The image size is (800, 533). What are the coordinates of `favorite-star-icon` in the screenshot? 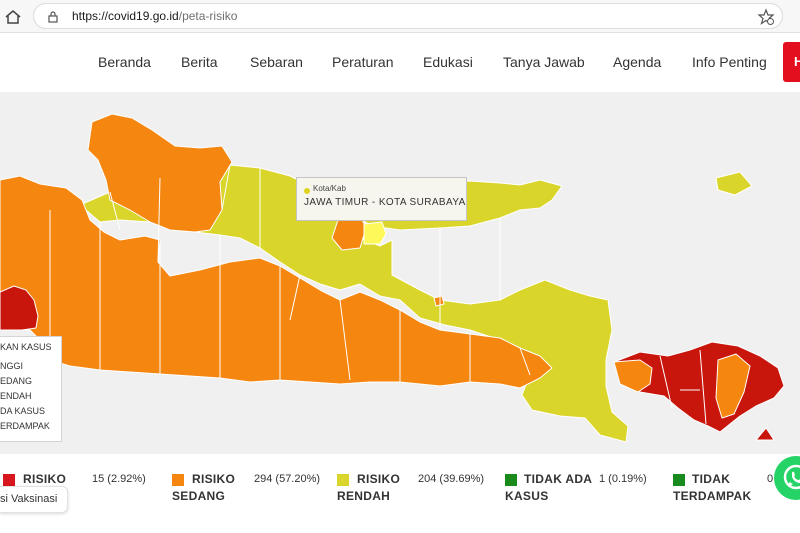 It's located at (766, 17).